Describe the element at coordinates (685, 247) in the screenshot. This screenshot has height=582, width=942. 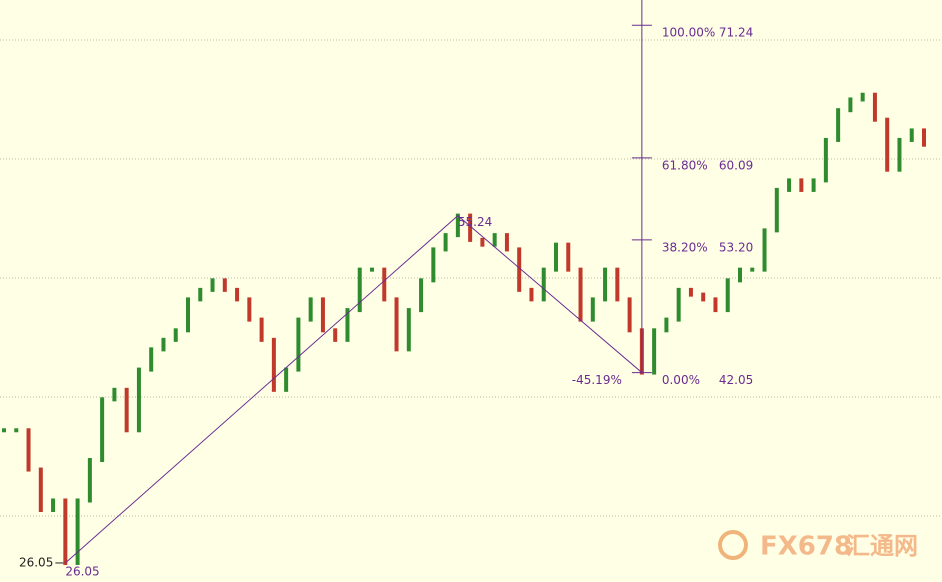
I see `fib-percent: 38.20%` at that location.